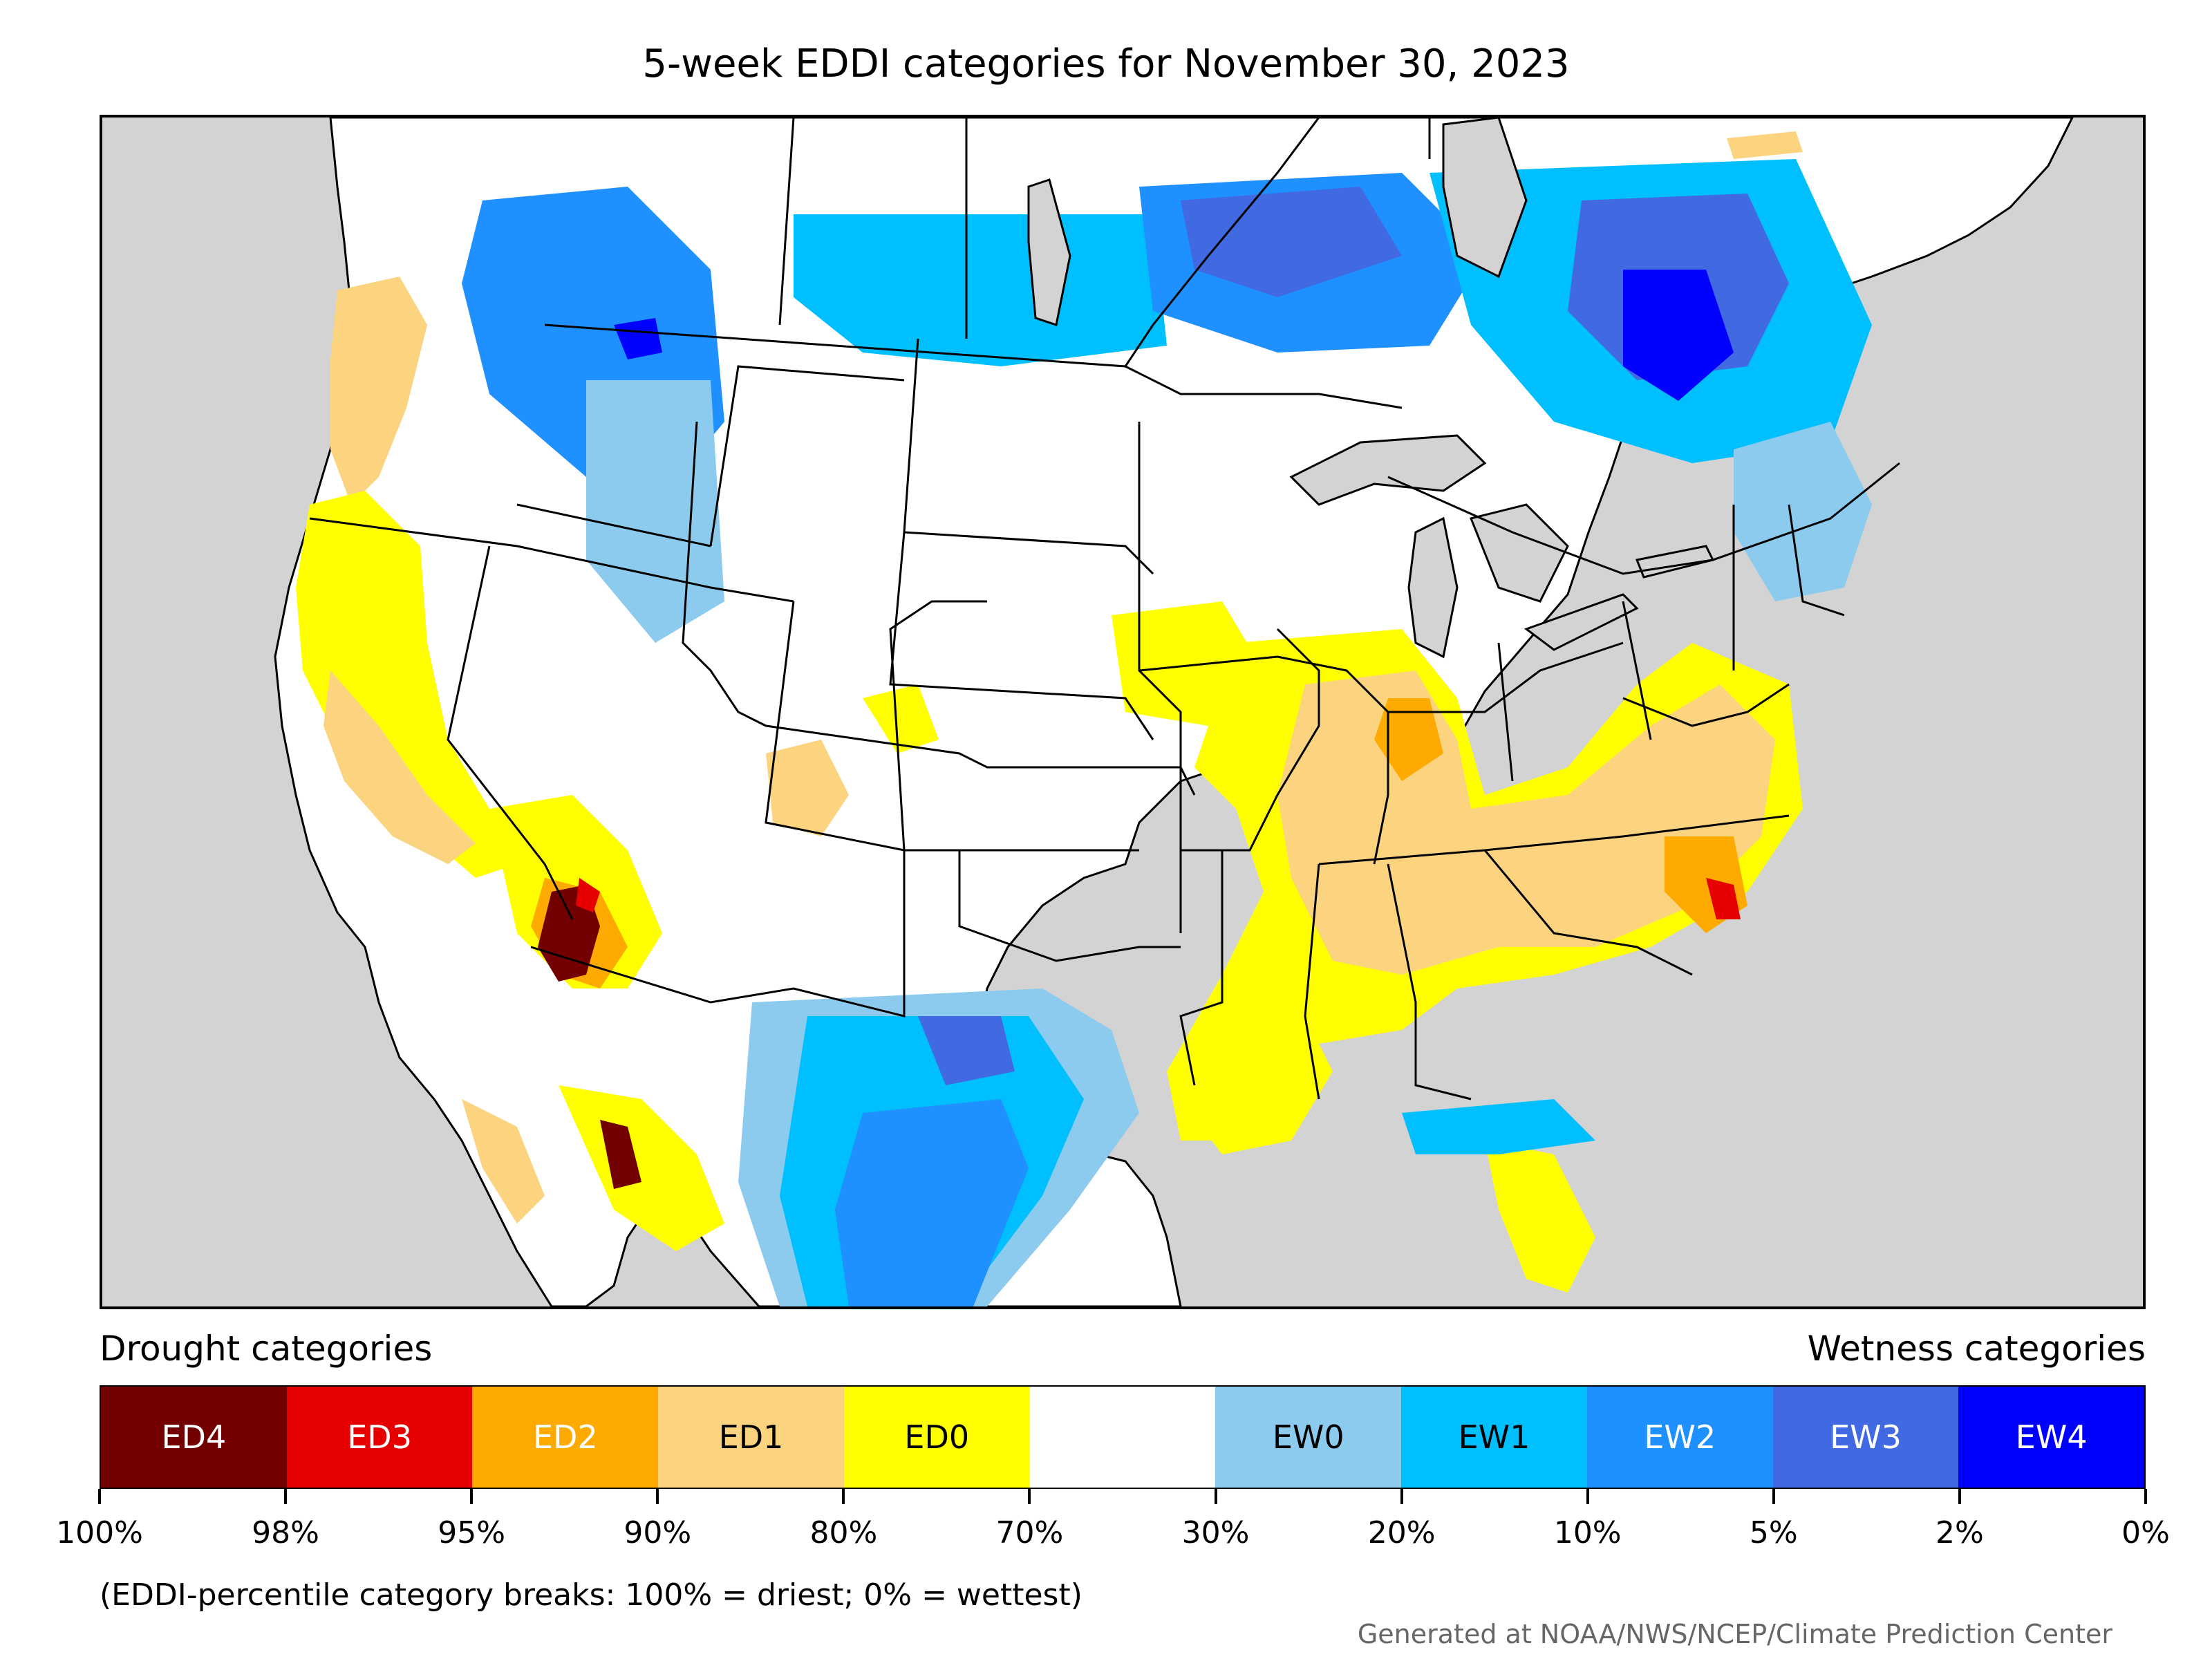  I want to click on colorbar-tick-label: 10%, so click(1587, 1532).